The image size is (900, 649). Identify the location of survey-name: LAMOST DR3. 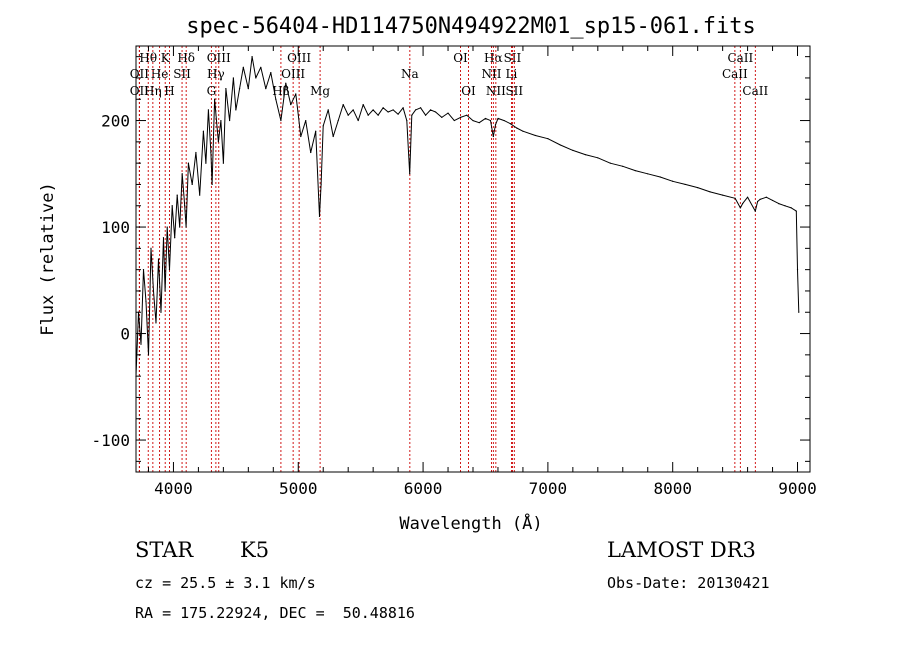
(681, 550).